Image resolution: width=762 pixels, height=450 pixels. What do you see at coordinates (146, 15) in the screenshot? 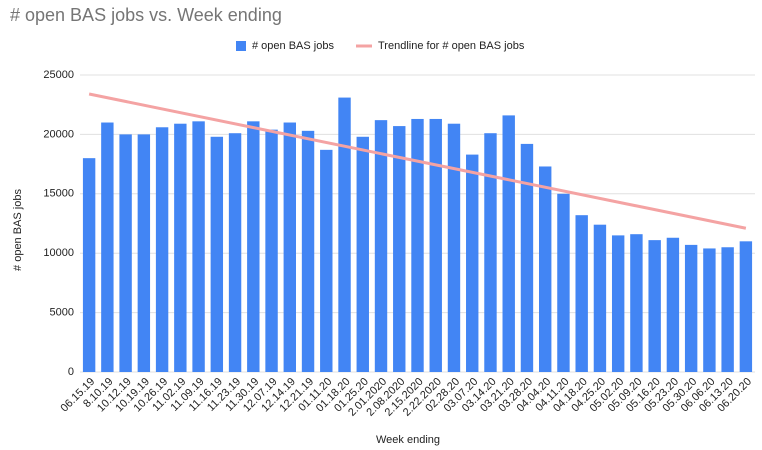
I see `chart-title: # open BAS jobs vs. Week ending` at bounding box center [146, 15].